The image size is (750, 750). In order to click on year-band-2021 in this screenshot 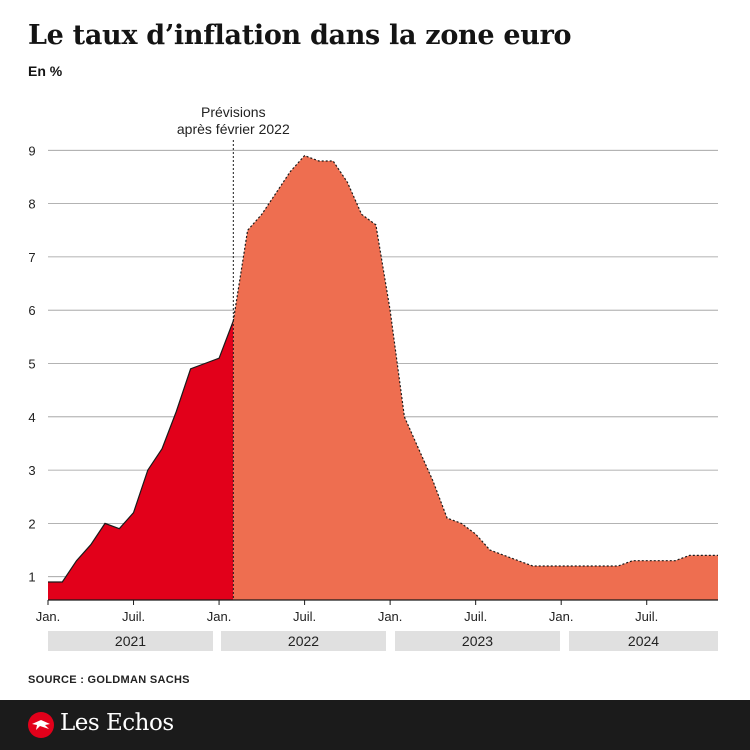, I will do `click(130, 641)`.